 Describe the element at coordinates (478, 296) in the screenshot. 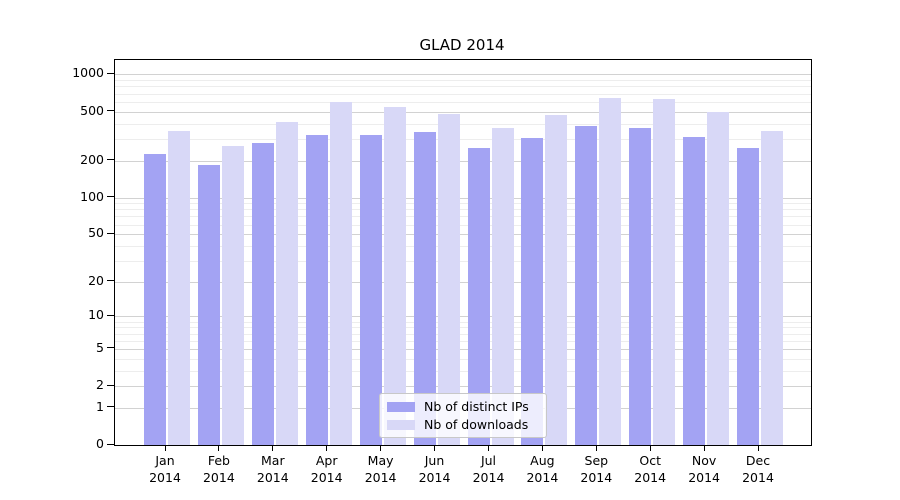

I see `bar-distinct-ips-jul` at that location.